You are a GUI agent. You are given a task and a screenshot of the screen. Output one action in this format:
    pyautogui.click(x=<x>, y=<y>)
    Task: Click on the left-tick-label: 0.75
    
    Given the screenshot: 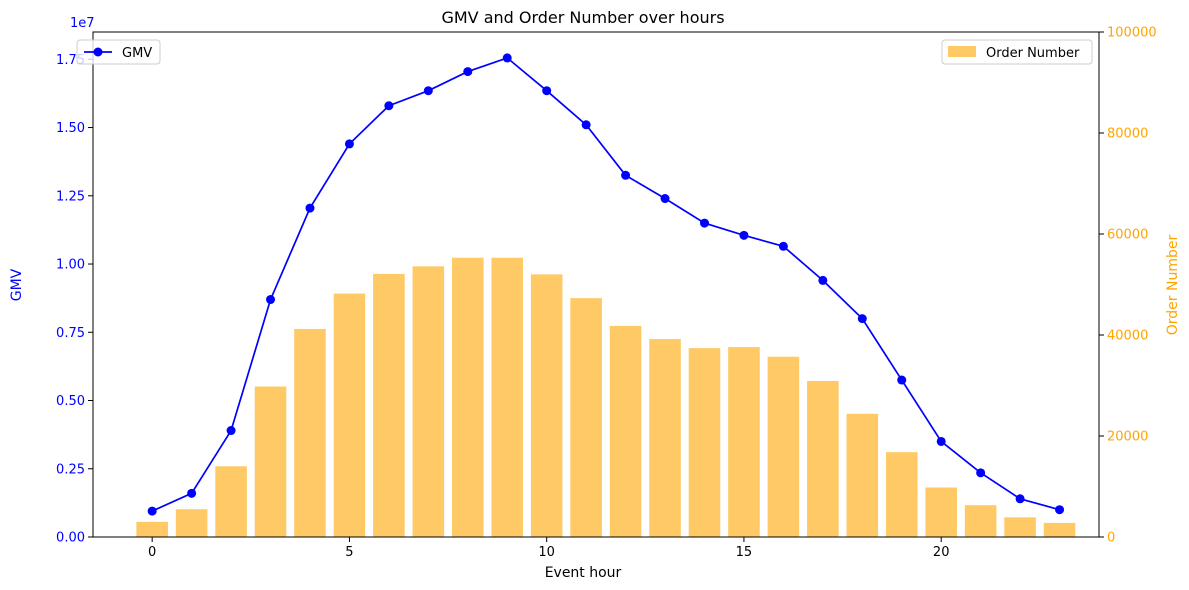 What is the action you would take?
    pyautogui.click(x=70, y=333)
    